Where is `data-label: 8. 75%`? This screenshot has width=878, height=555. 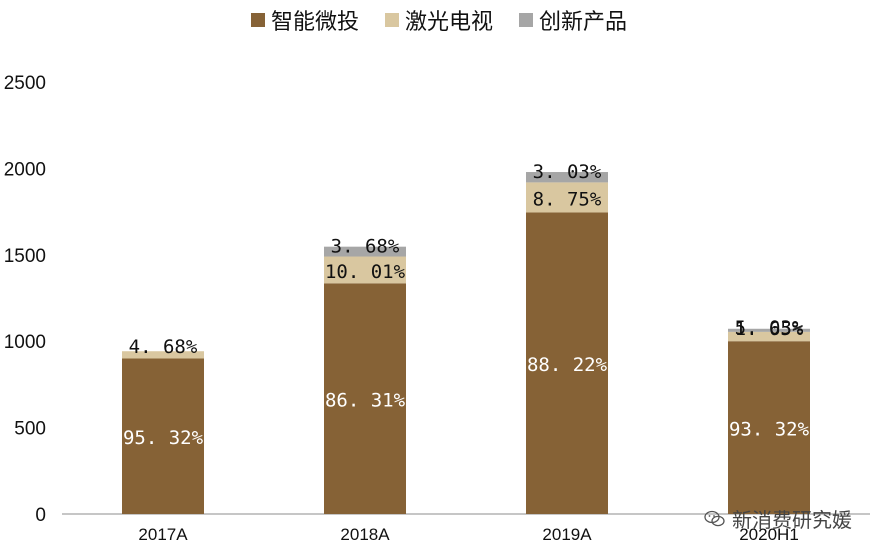 data-label: 8. 75% is located at coordinates (567, 199).